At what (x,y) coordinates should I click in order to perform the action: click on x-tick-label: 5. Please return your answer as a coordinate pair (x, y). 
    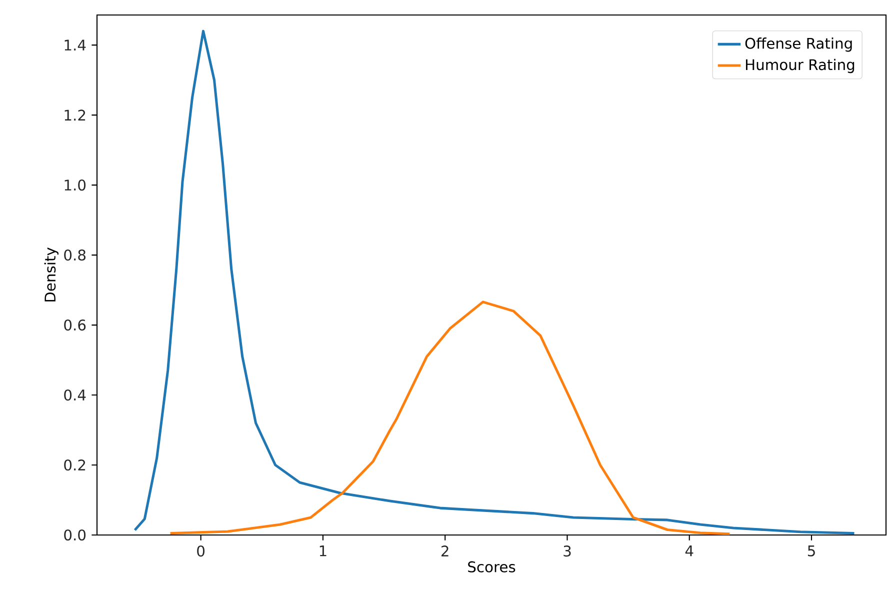
    Looking at the image, I should click on (811, 550).